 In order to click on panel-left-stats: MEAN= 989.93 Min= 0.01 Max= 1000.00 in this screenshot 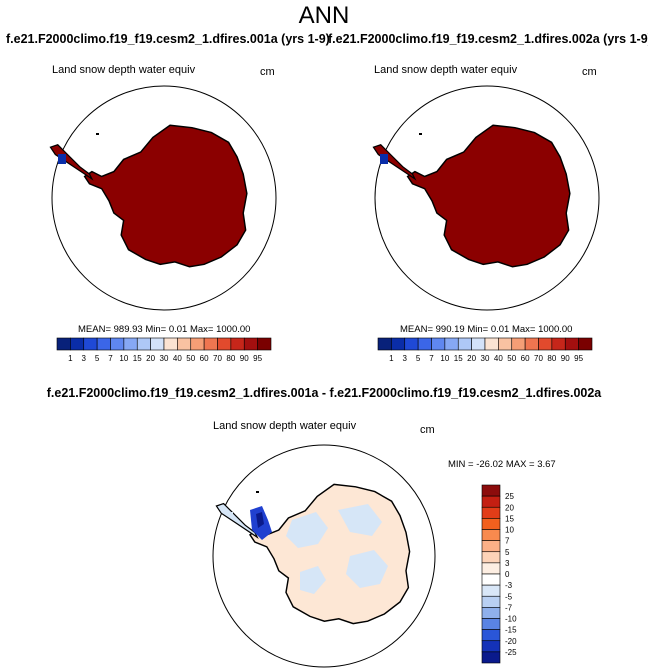, I will do `click(164, 329)`.